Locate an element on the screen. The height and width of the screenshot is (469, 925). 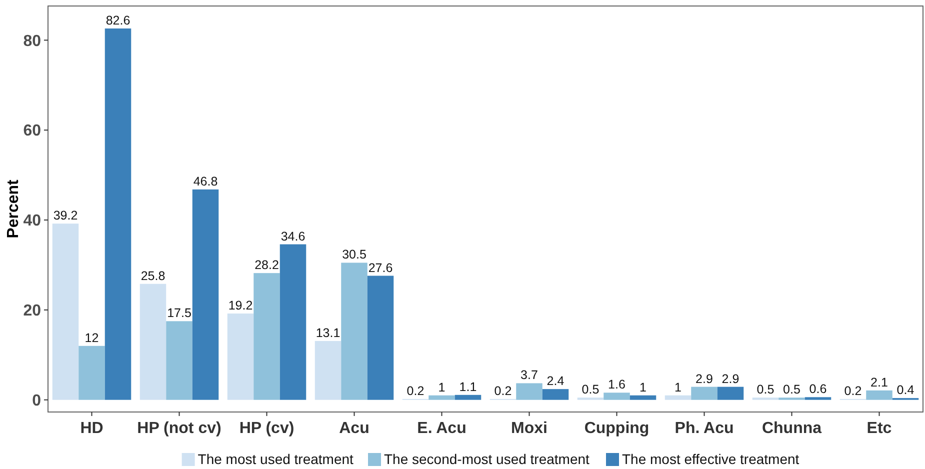
x-tick-label: Ph. Acu is located at coordinates (704, 428).